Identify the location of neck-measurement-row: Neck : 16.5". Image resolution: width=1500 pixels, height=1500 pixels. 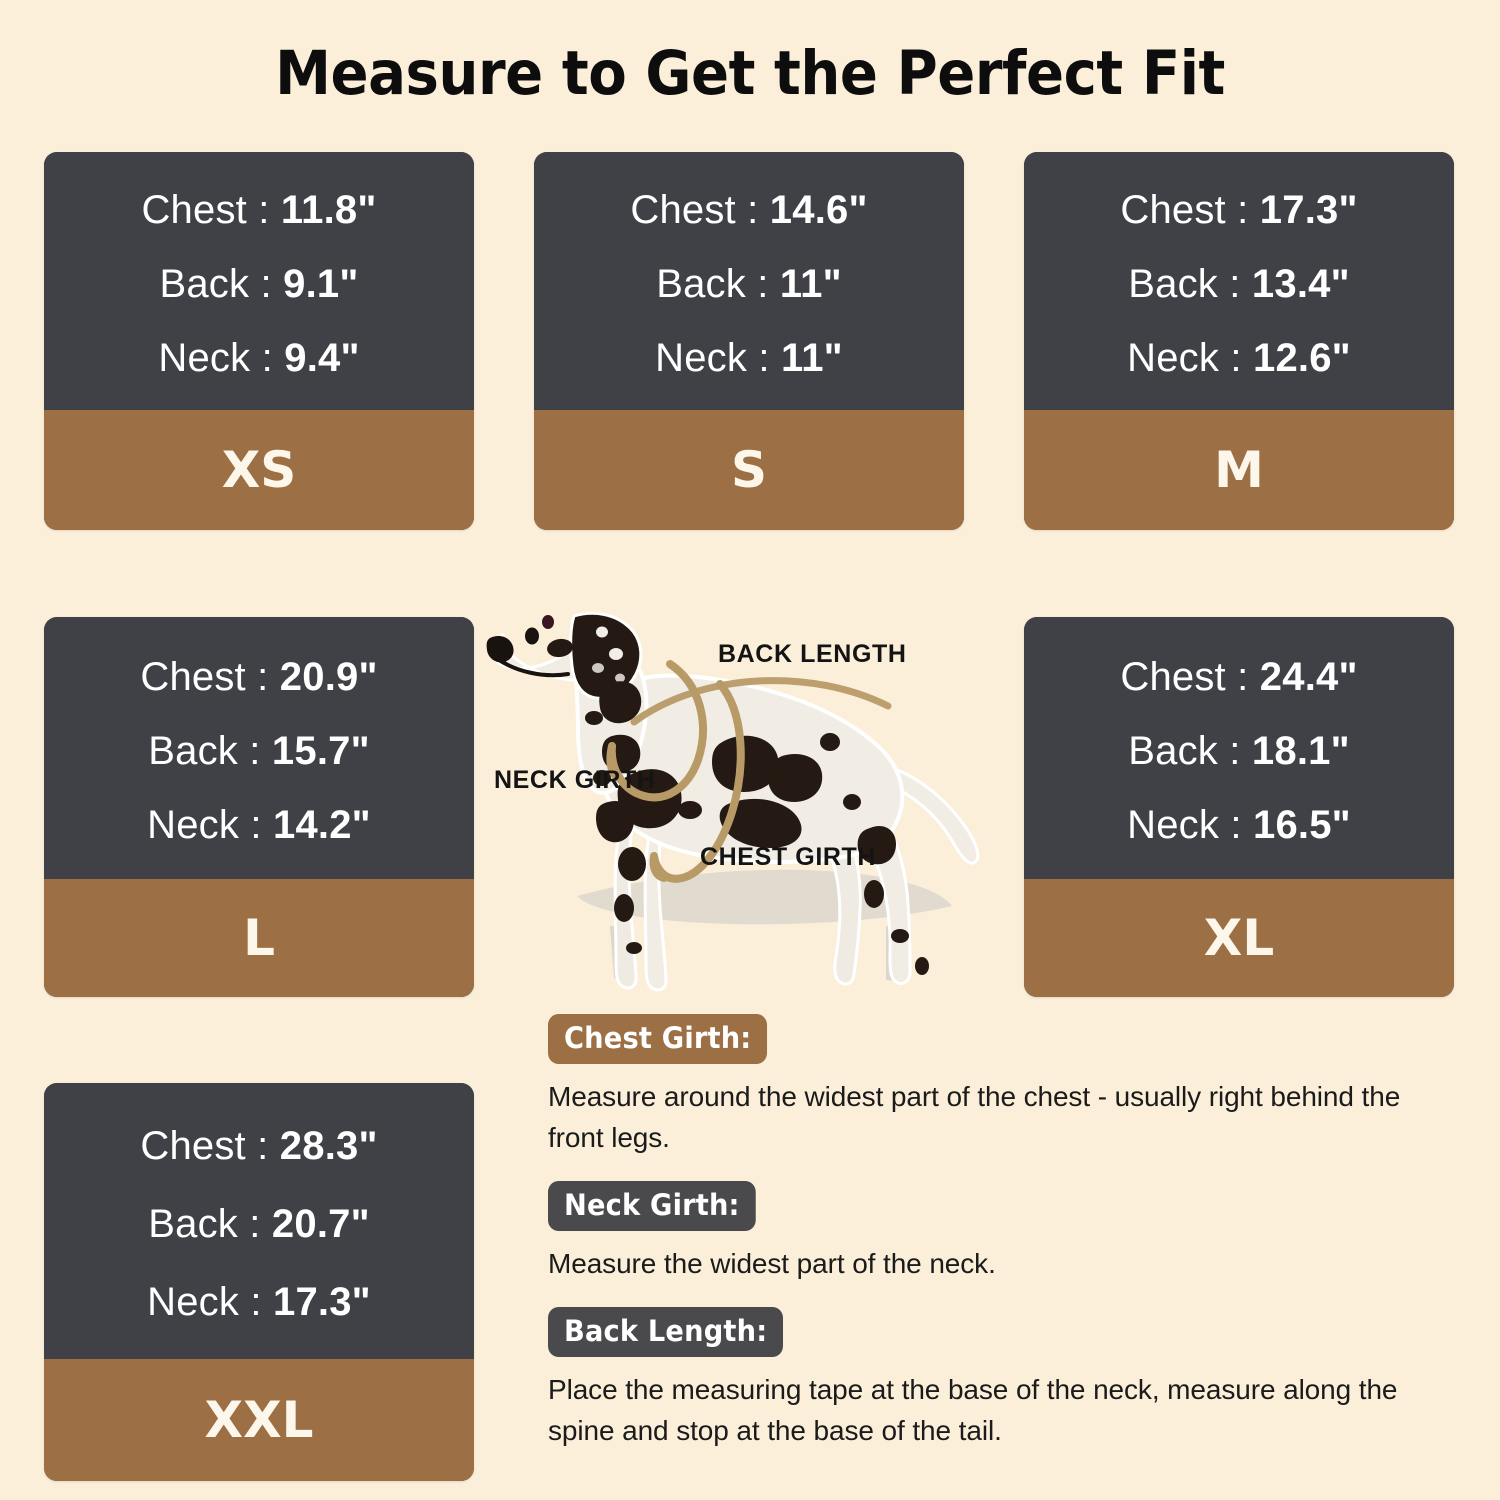
(1239, 825).